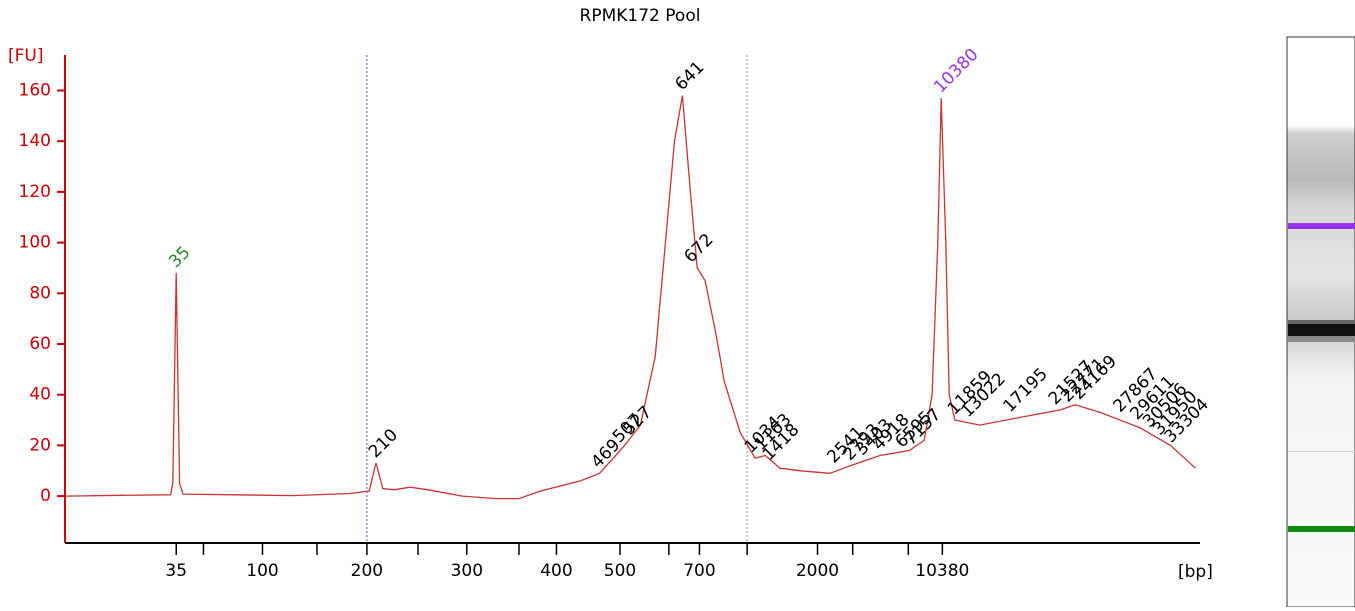  I want to click on y-tick-label: 40, so click(40, 395).